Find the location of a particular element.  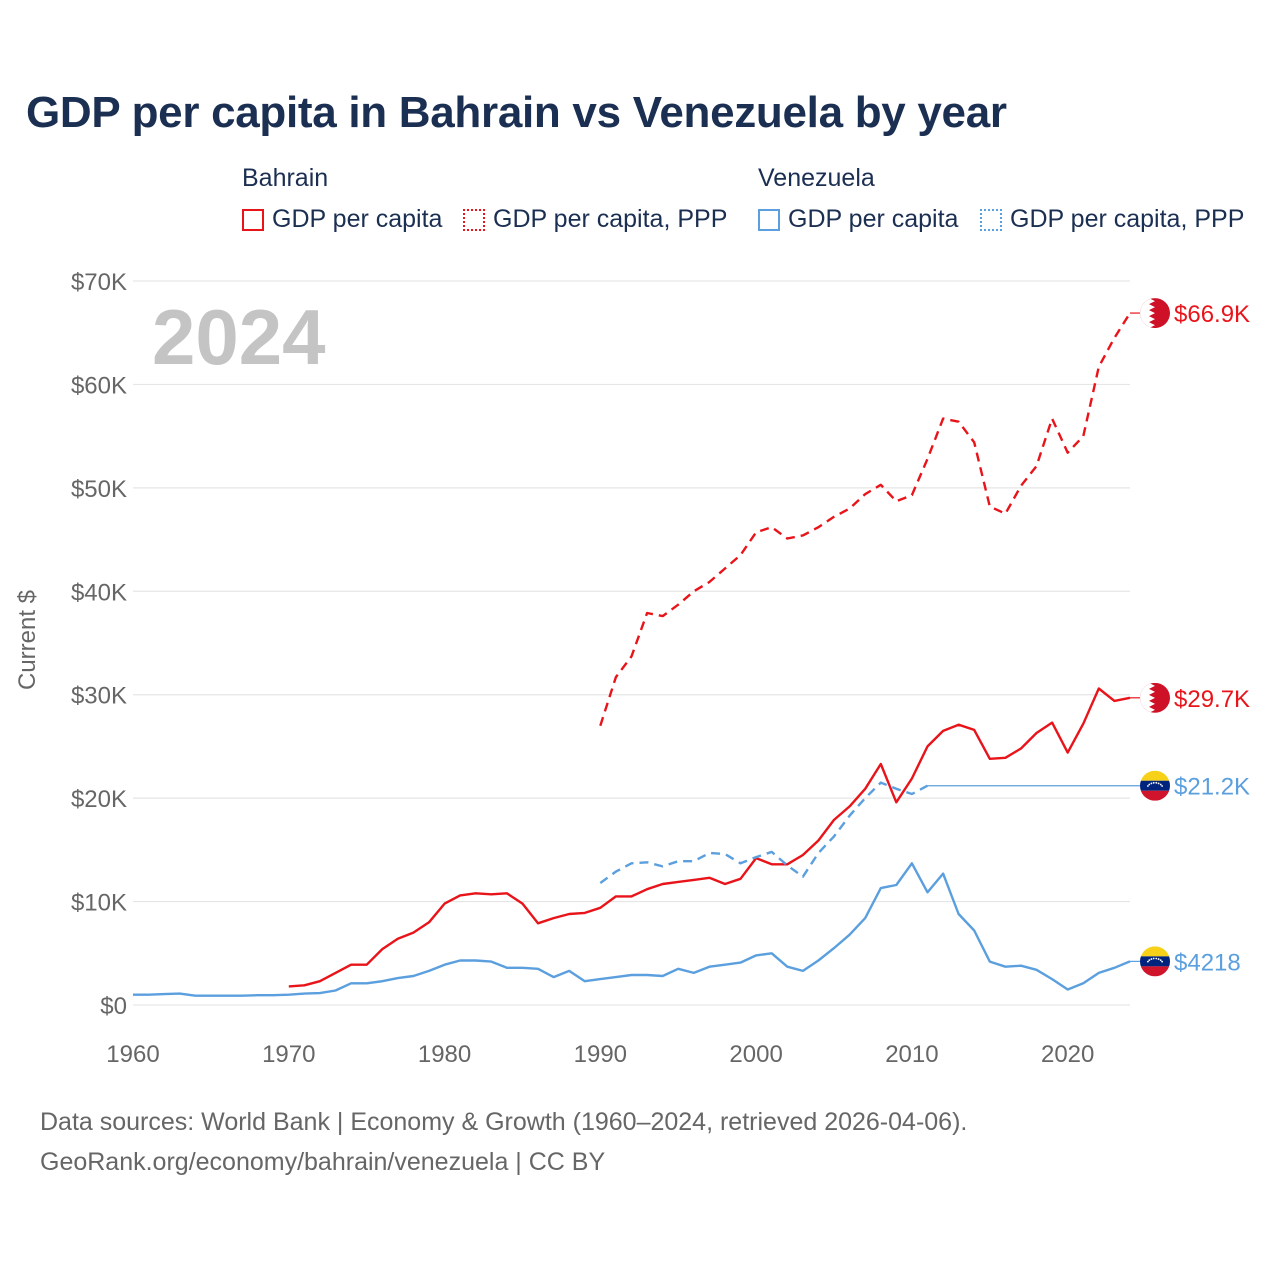

legend-bahrain-gdp: GDP per capita is located at coordinates (342, 219).